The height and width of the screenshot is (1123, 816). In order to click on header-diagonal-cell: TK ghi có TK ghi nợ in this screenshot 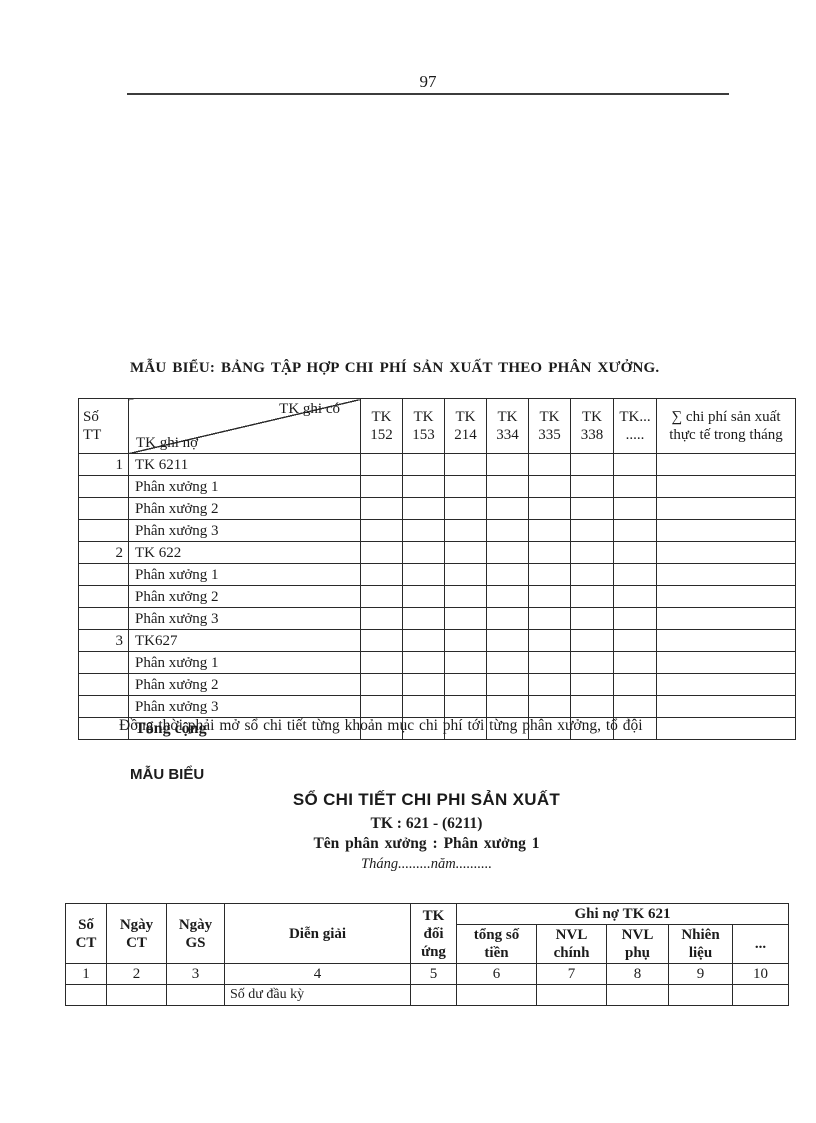, I will do `click(244, 426)`.